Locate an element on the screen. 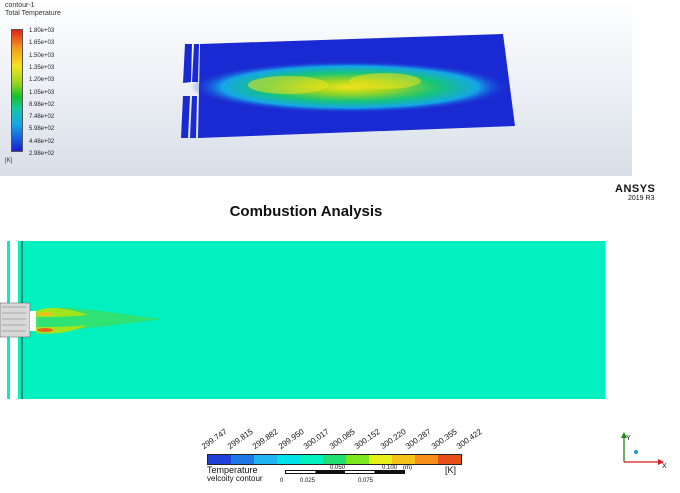 This screenshot has width=680, height=493. colorbar-tick-label: 2.98e+02 is located at coordinates (42, 154).